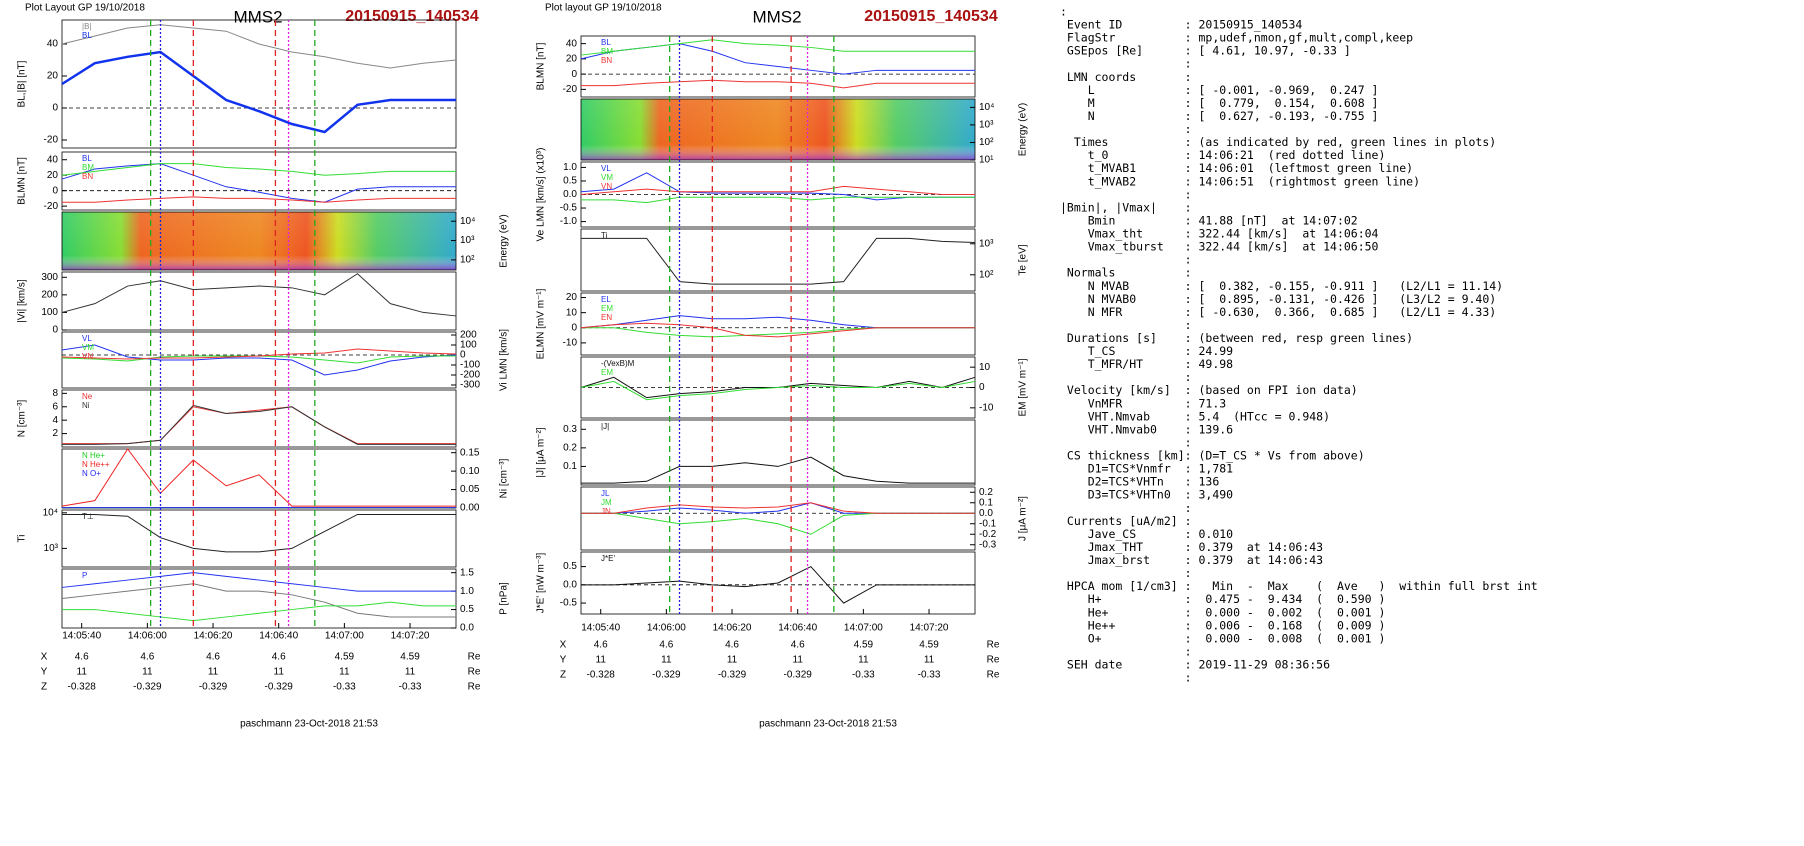 The height and width of the screenshot is (846, 1804). I want to click on legend-entry: Ni, so click(86, 405).